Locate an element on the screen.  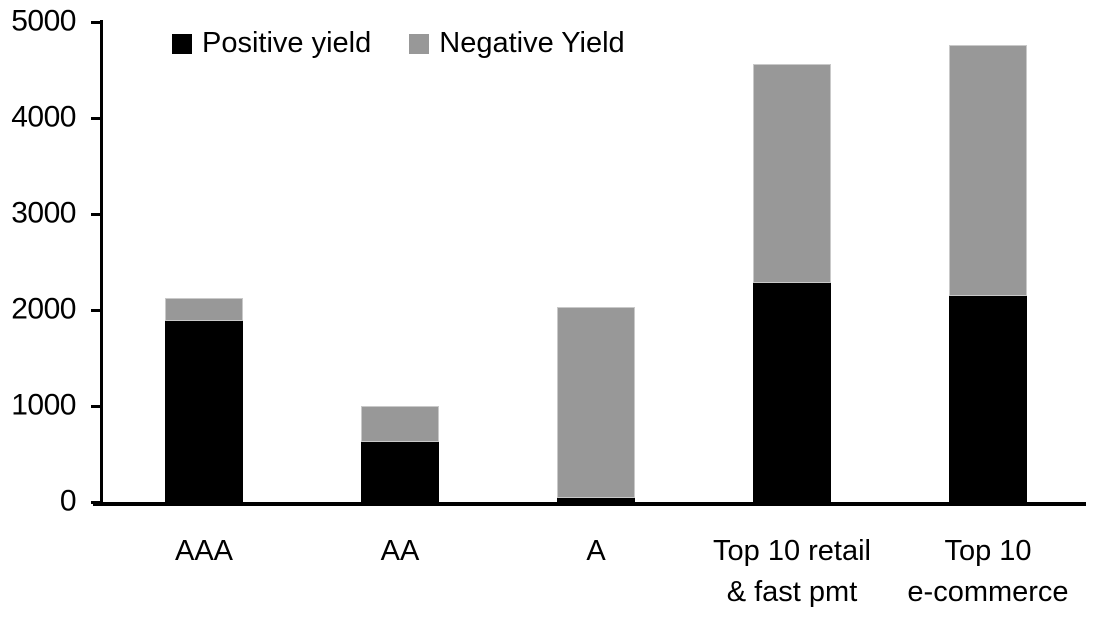
x-axis-label-line: AAA is located at coordinates (204, 551).